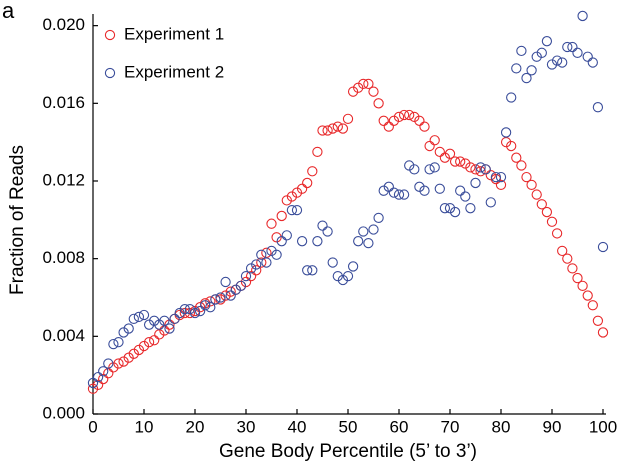 Image resolution: width=621 pixels, height=466 pixels. What do you see at coordinates (348, 426) in the screenshot?
I see `x-tick-label: 50` at bounding box center [348, 426].